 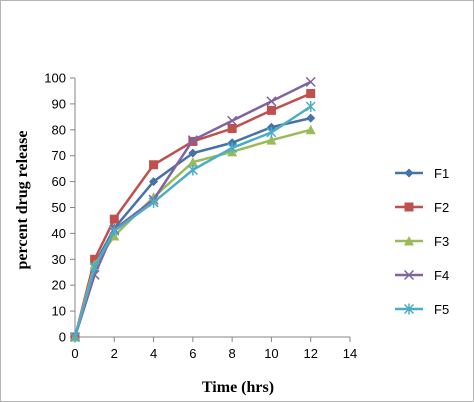 I want to click on y-tick-label: 0, so click(x=62, y=337).